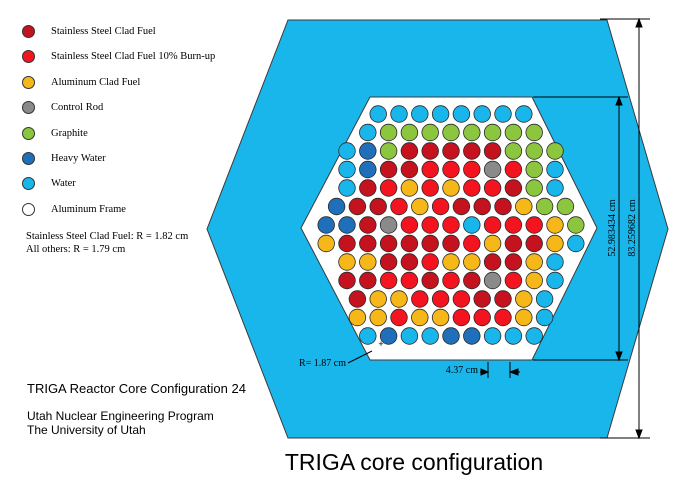 The height and width of the screenshot is (483, 700). Describe the element at coordinates (137, 189) in the screenshot. I see `legend-item-water: Water` at that location.